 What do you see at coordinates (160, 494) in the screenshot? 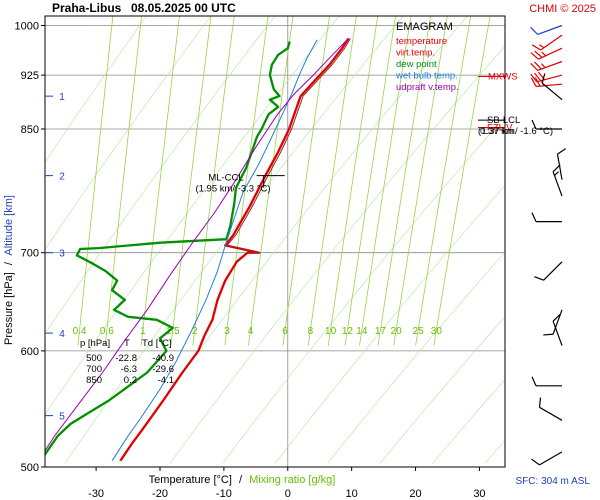
I see `x-tick-label: -20` at bounding box center [160, 494].